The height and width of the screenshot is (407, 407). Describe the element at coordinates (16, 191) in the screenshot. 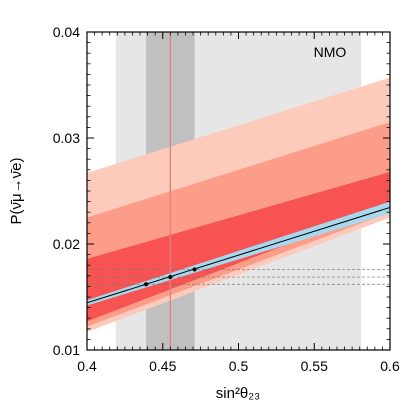

I see `y-axis-title: P(ν̄μ→ν̄e)` at that location.